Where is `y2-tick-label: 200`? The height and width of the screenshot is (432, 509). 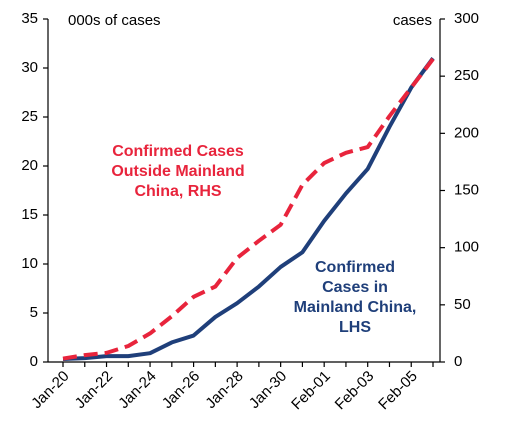
y2-tick-label: 200 is located at coordinates (466, 132).